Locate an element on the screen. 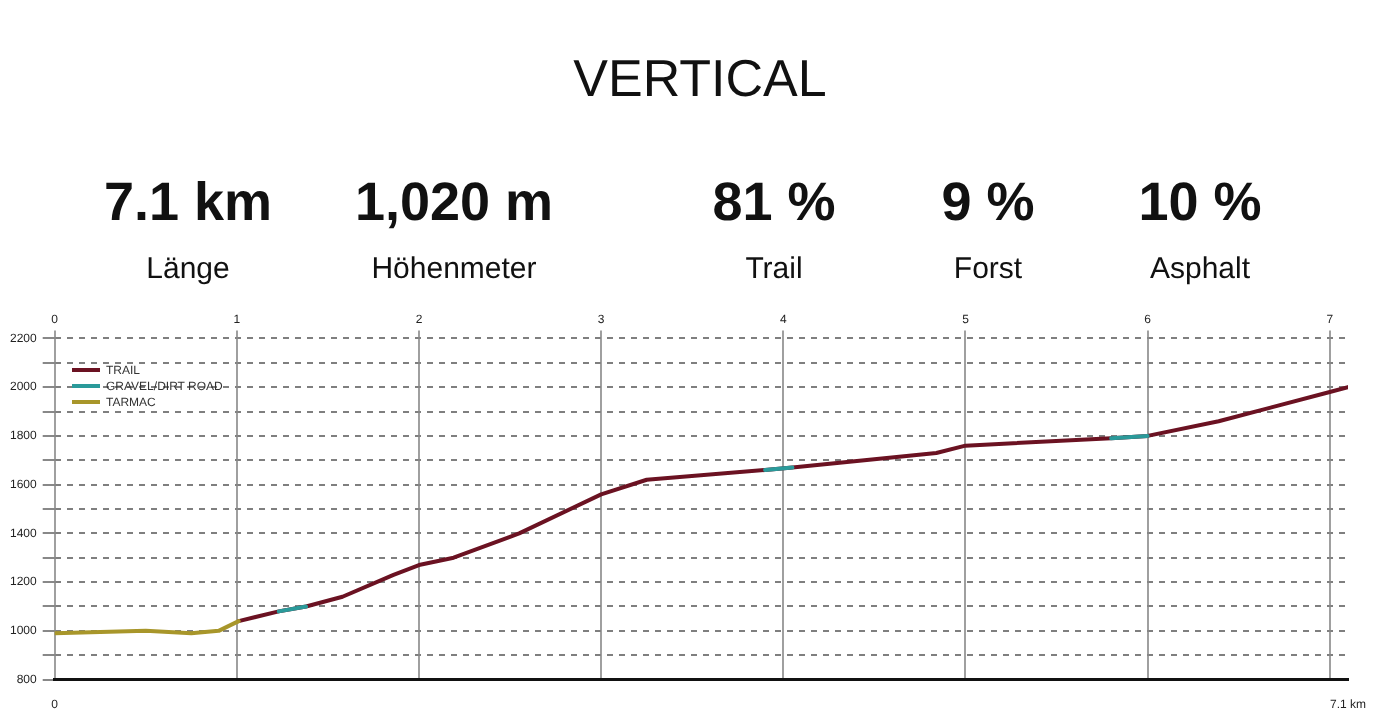 Image resolution: width=1400 pixels, height=722 pixels. text: 9 % is located at coordinates (988, 203).